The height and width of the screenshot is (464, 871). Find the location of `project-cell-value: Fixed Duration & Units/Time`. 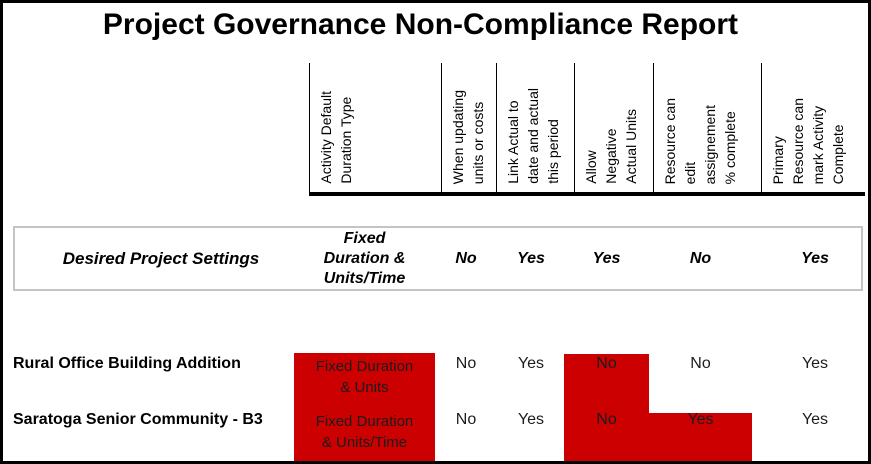

project-cell-value: Fixed Duration & Units/Time is located at coordinates (364, 432).